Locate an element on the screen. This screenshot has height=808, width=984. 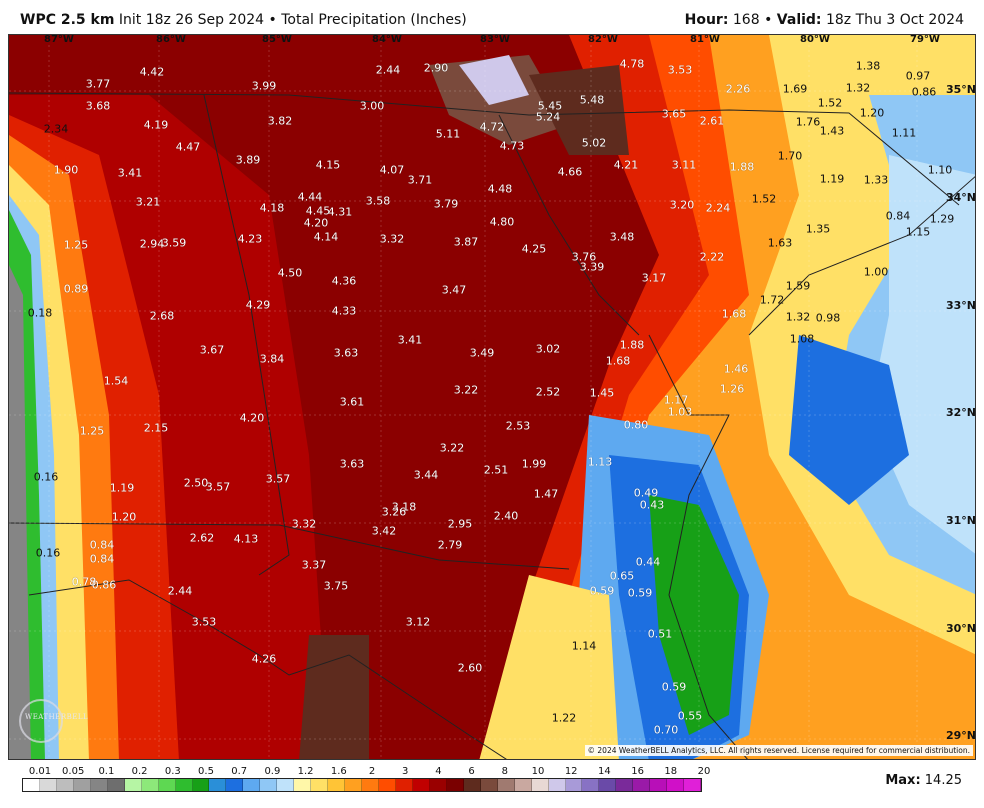
precip-value-label: 3.82 is located at coordinates (280, 121).